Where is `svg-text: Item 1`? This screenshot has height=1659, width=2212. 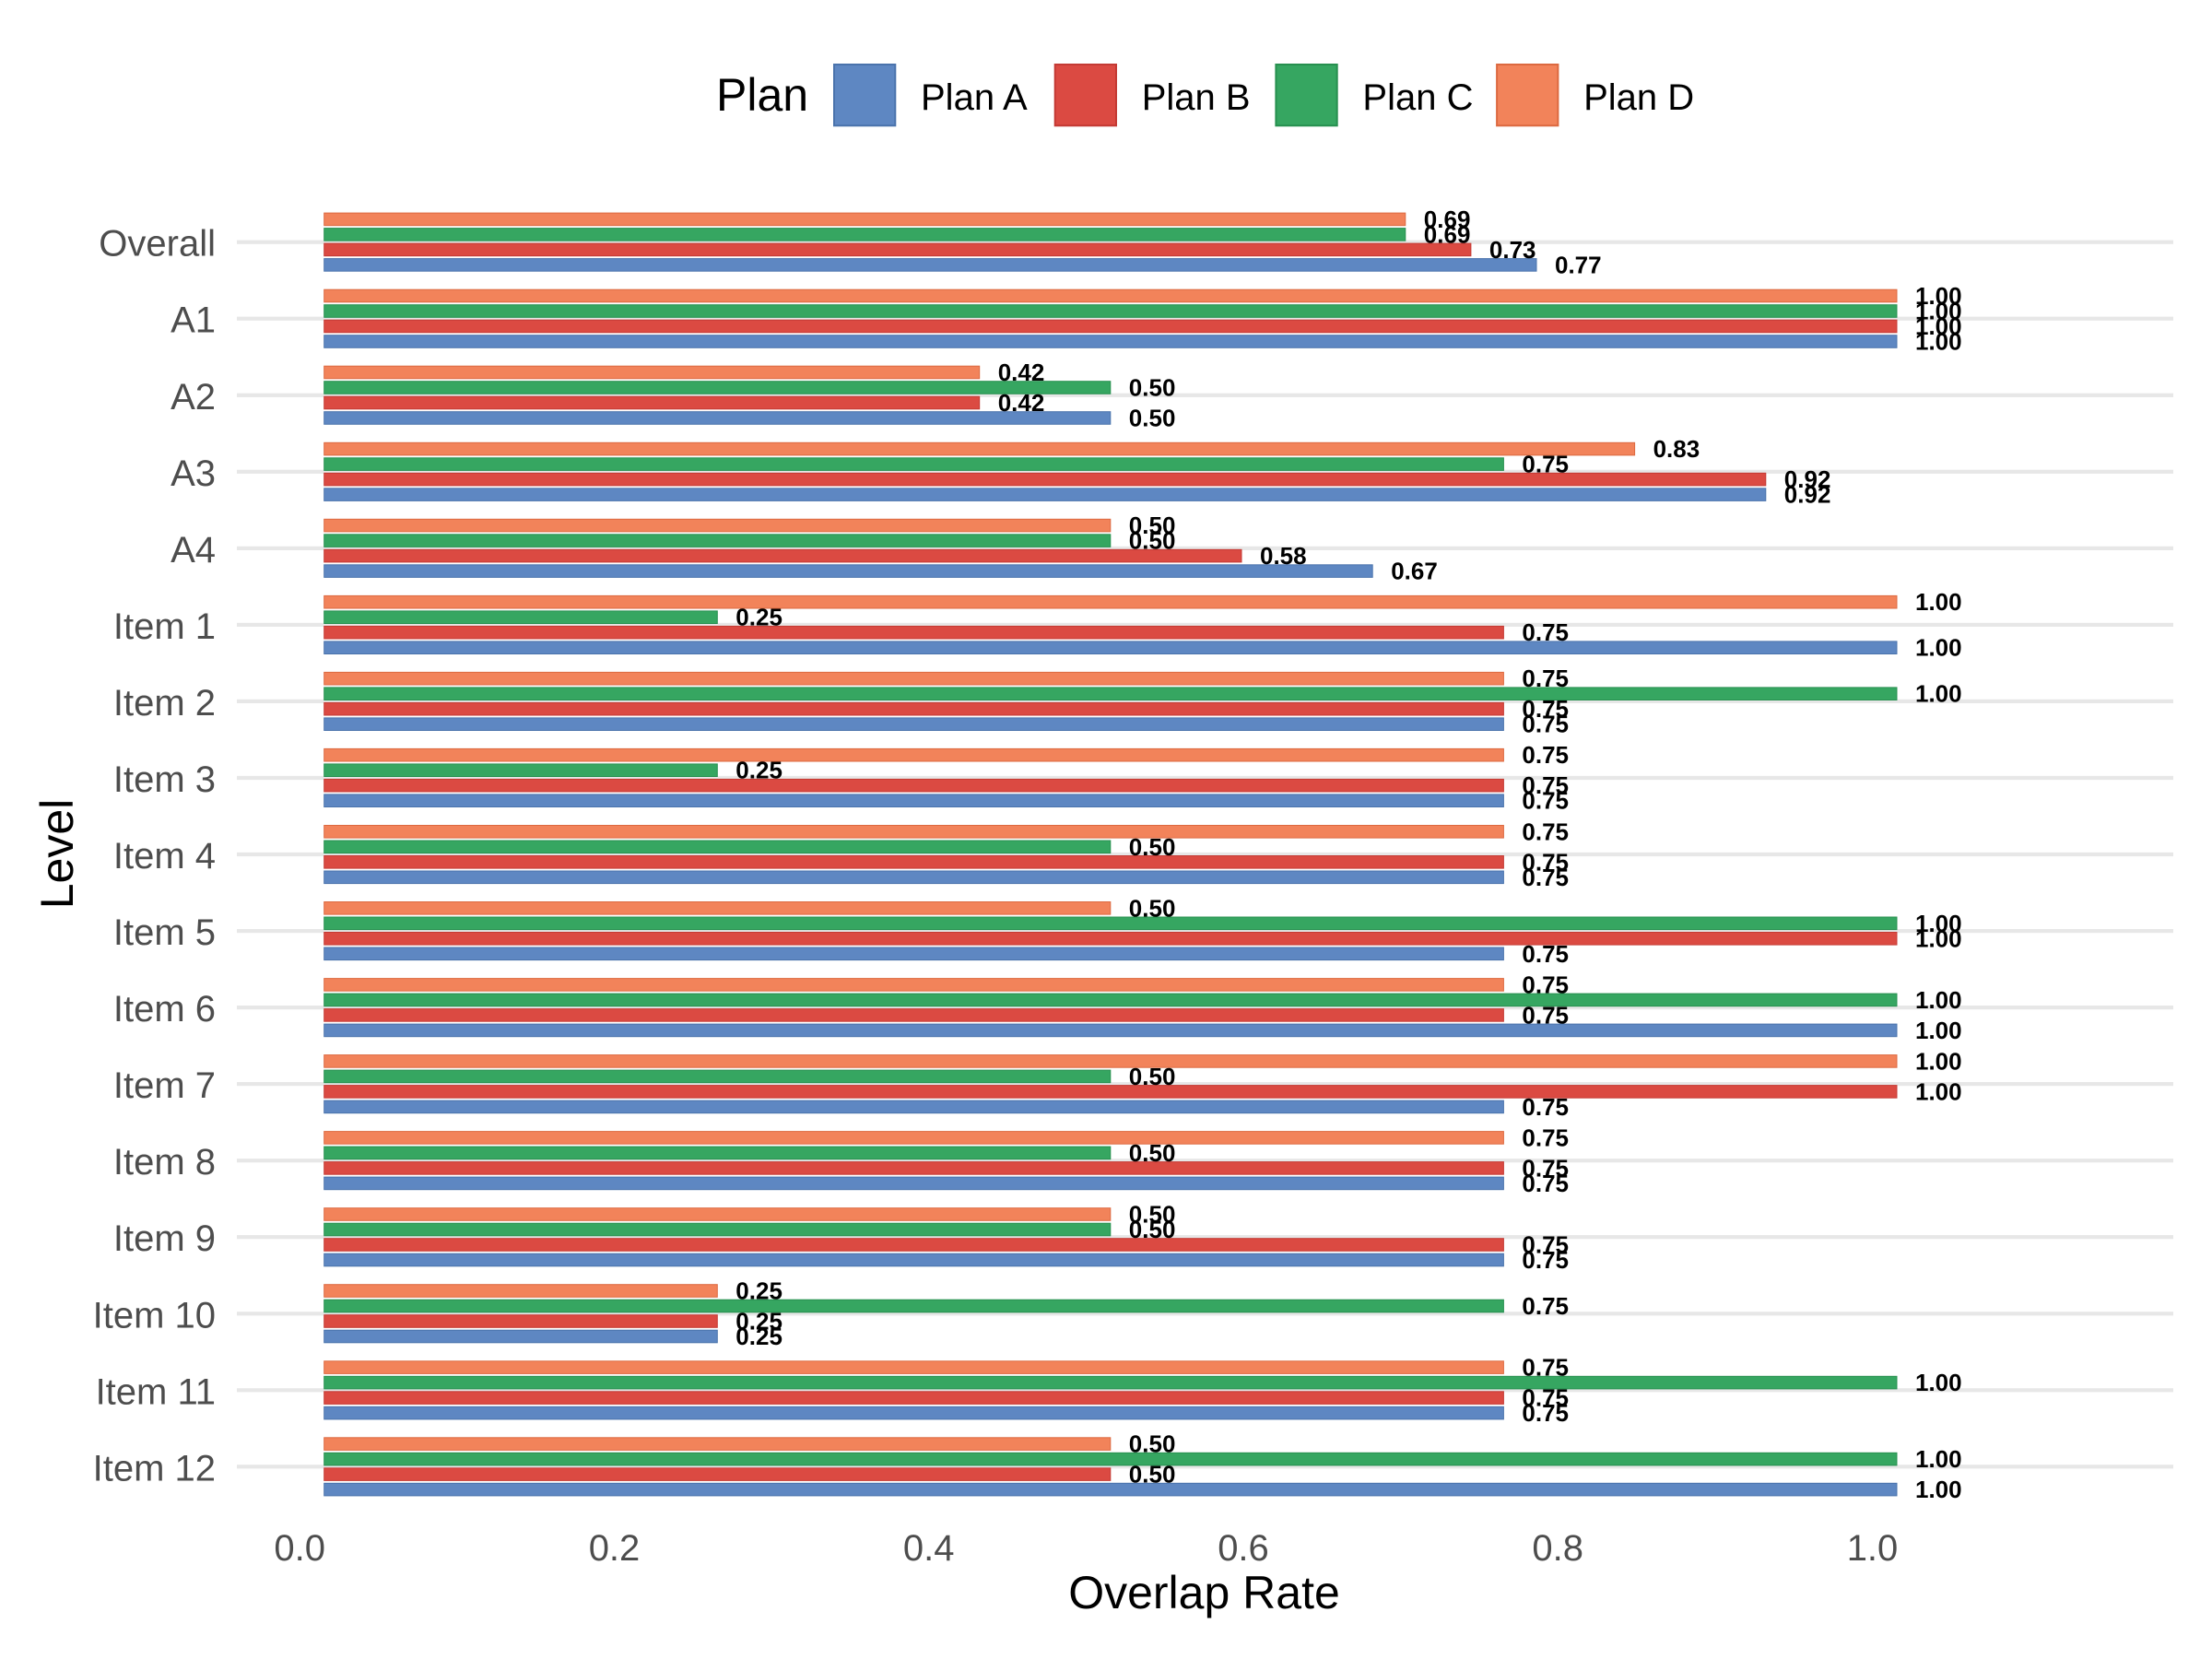 svg-text: Item 1 is located at coordinates (164, 626).